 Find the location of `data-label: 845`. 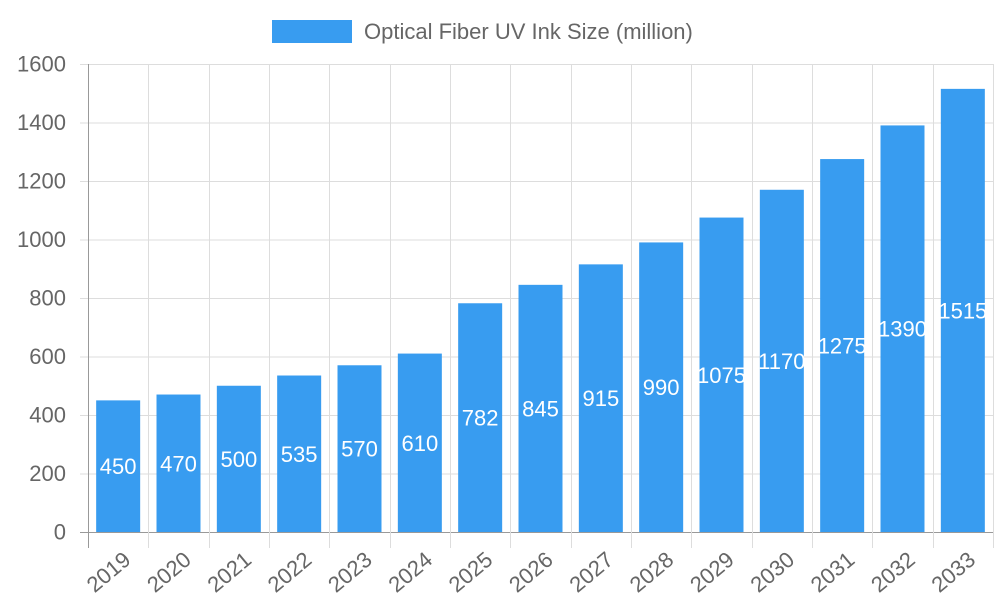

data-label: 845 is located at coordinates (540, 408).